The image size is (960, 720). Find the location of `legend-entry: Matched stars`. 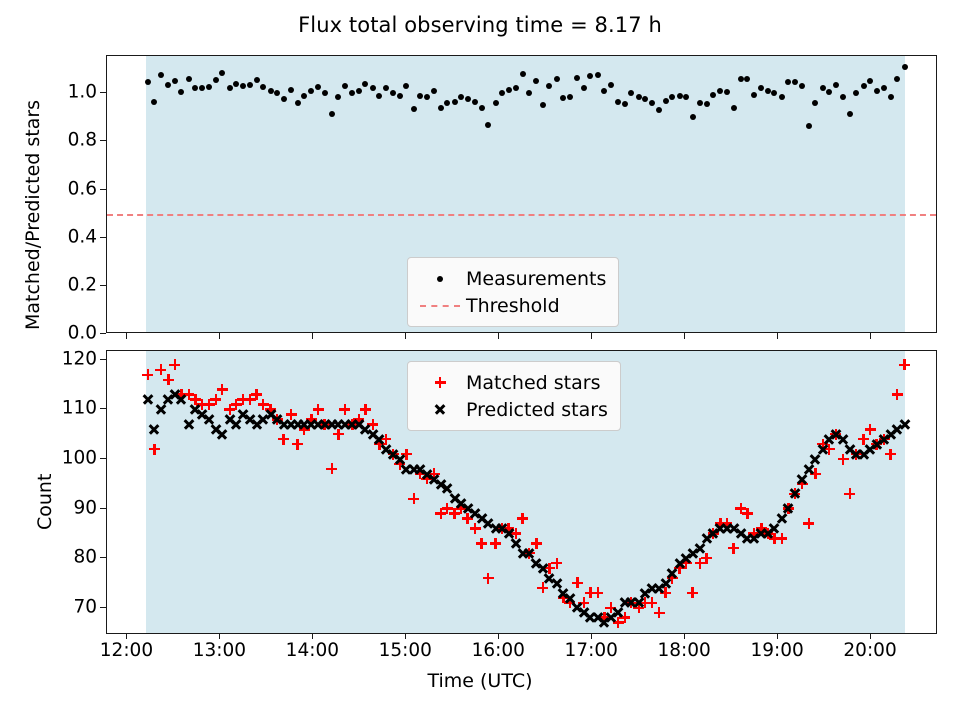

legend-entry: Matched stars is located at coordinates (513, 382).